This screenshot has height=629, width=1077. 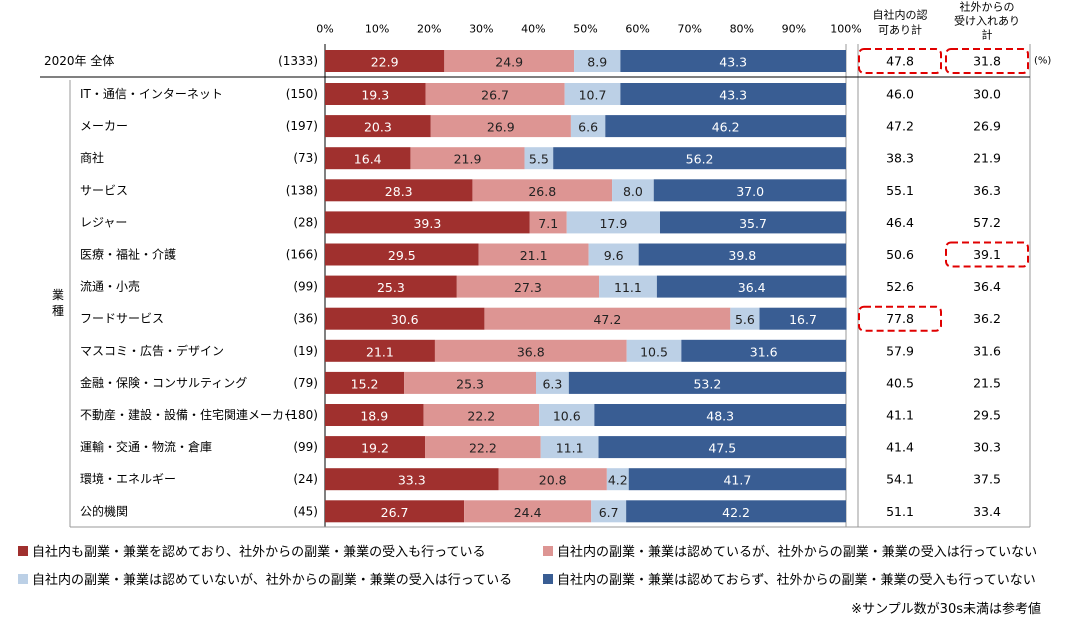 I want to click on data-label: 19.2, so click(x=375, y=448).